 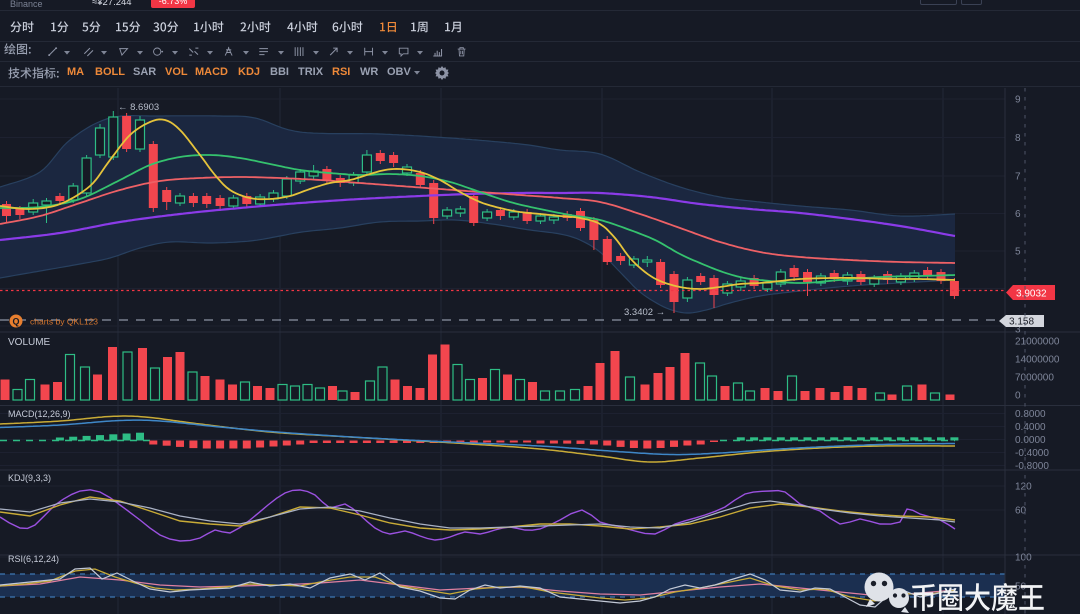 What do you see at coordinates (1018, 330) in the screenshot?
I see `svg-text: 3` at bounding box center [1018, 330].